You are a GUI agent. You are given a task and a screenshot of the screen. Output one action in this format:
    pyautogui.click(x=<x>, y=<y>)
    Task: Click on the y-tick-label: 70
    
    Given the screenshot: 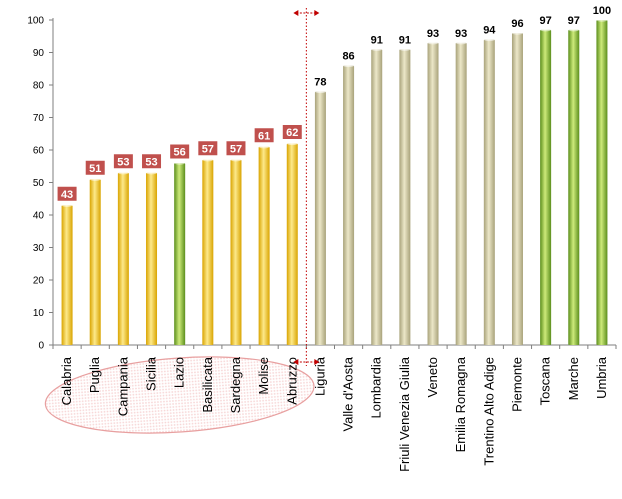 What is the action you would take?
    pyautogui.click(x=39, y=118)
    